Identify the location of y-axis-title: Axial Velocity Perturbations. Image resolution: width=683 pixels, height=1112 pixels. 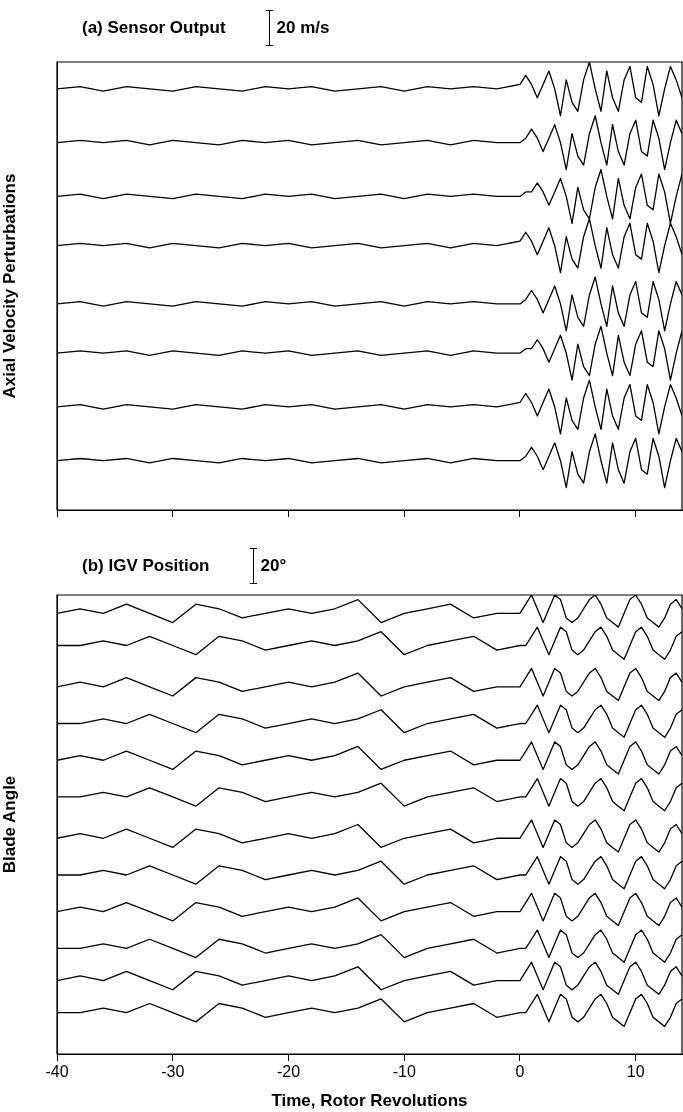
(9, 286).